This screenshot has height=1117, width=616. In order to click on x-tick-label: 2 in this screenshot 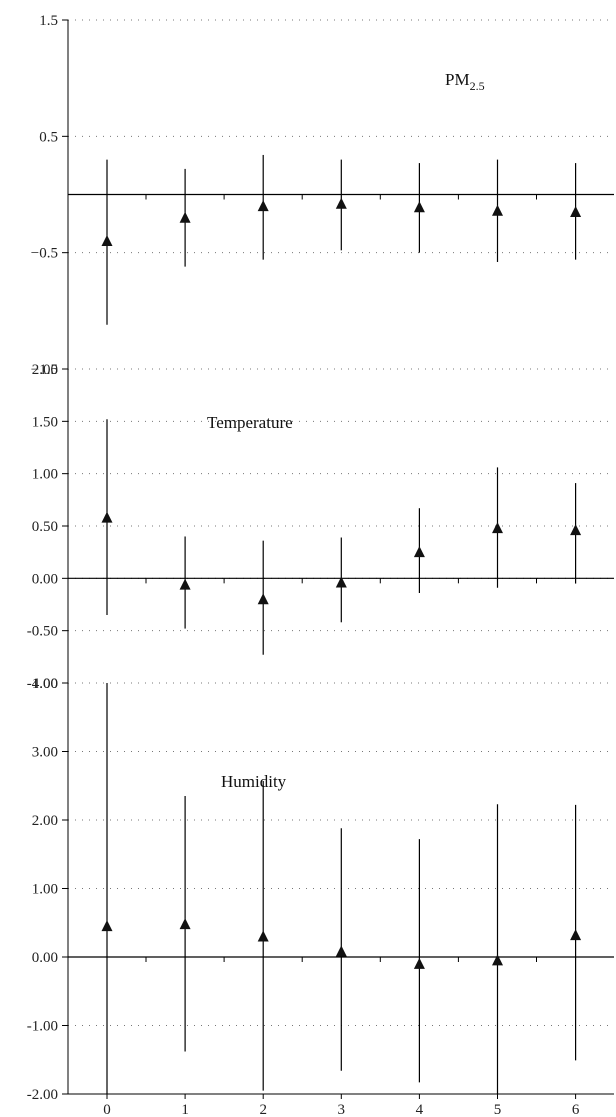, I will do `click(263, 1109)`.